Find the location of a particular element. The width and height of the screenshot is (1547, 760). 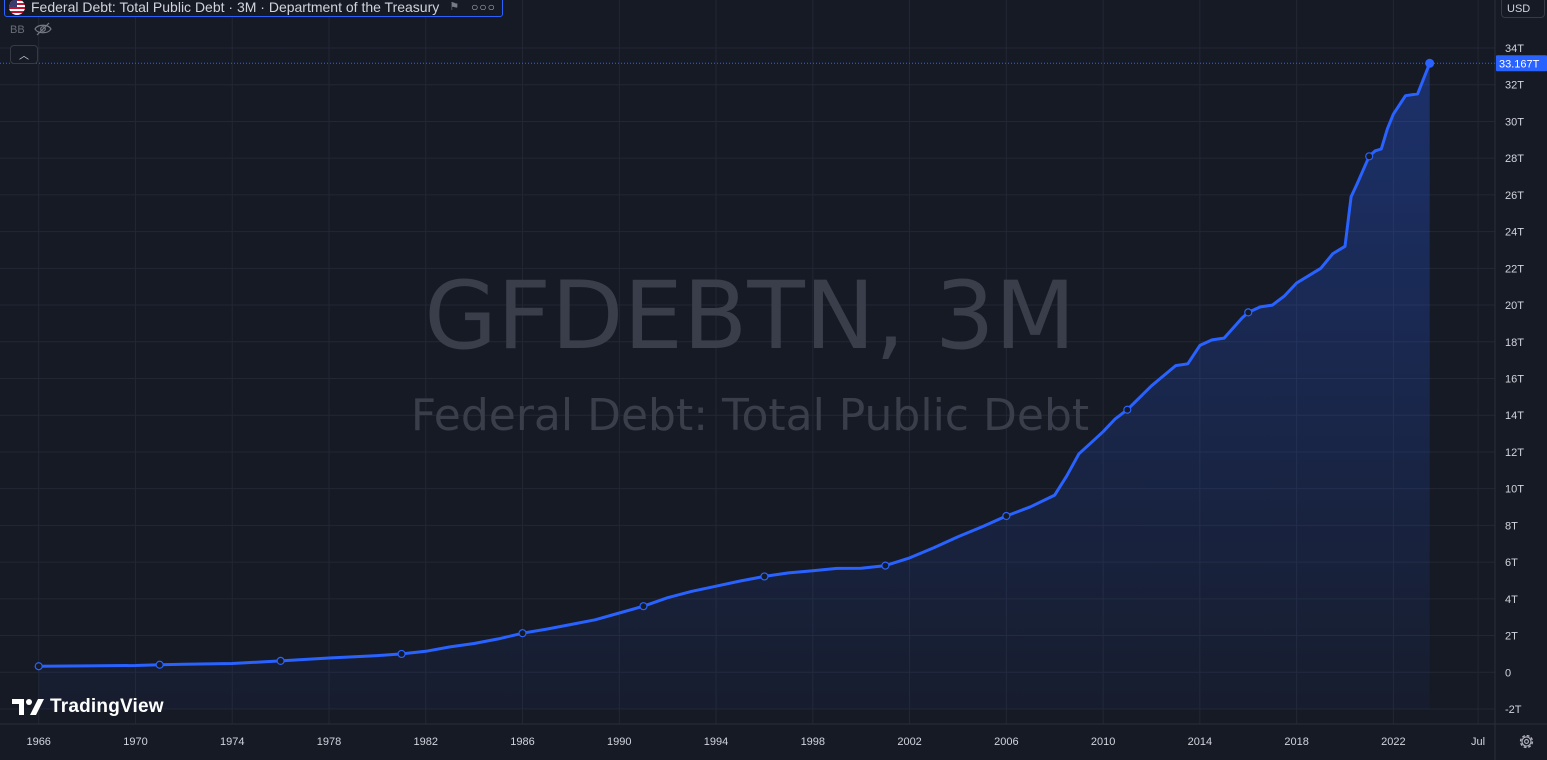

x-tick-label: 1986 is located at coordinates (522, 742).